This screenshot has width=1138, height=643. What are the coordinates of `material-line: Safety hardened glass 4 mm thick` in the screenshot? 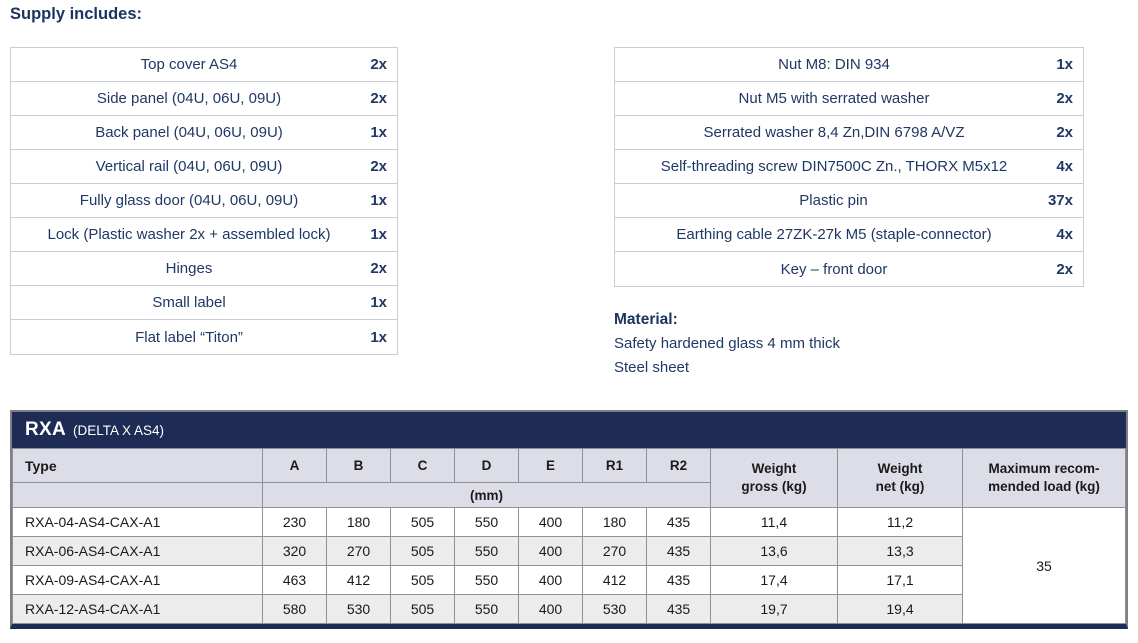 It's located at (727, 343).